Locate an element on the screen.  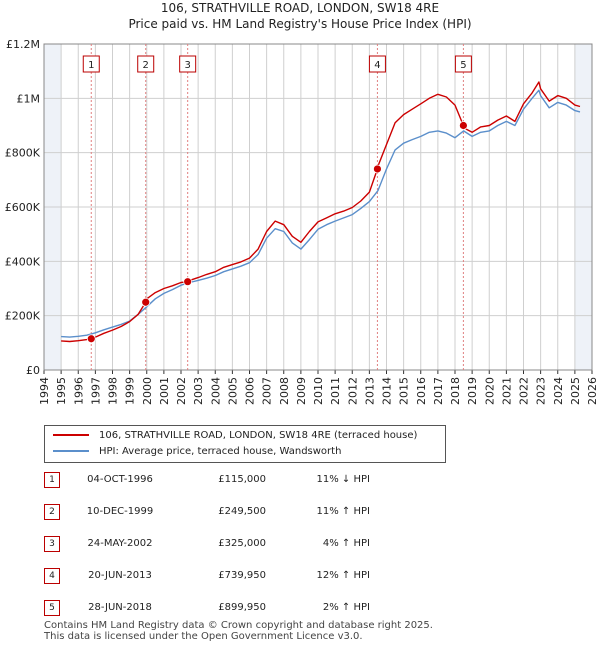
sale-price: £325,000 is located at coordinates (242, 543).